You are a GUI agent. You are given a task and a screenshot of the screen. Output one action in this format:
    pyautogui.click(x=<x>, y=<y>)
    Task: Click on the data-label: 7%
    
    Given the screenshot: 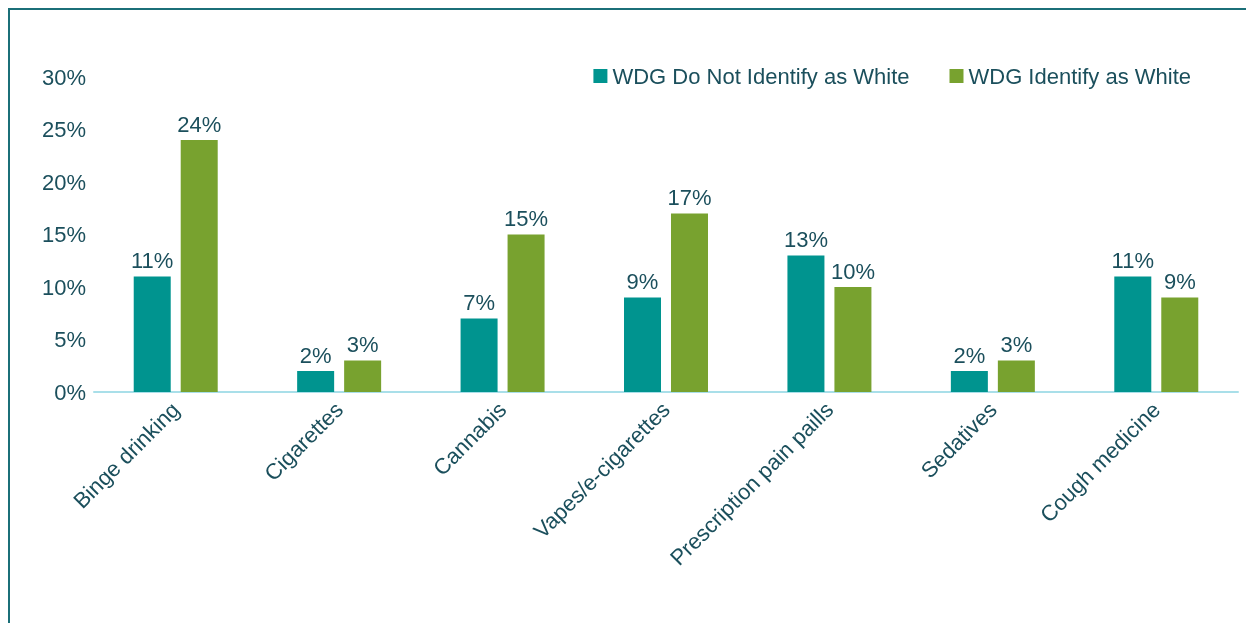 What is the action you would take?
    pyautogui.click(x=479, y=302)
    